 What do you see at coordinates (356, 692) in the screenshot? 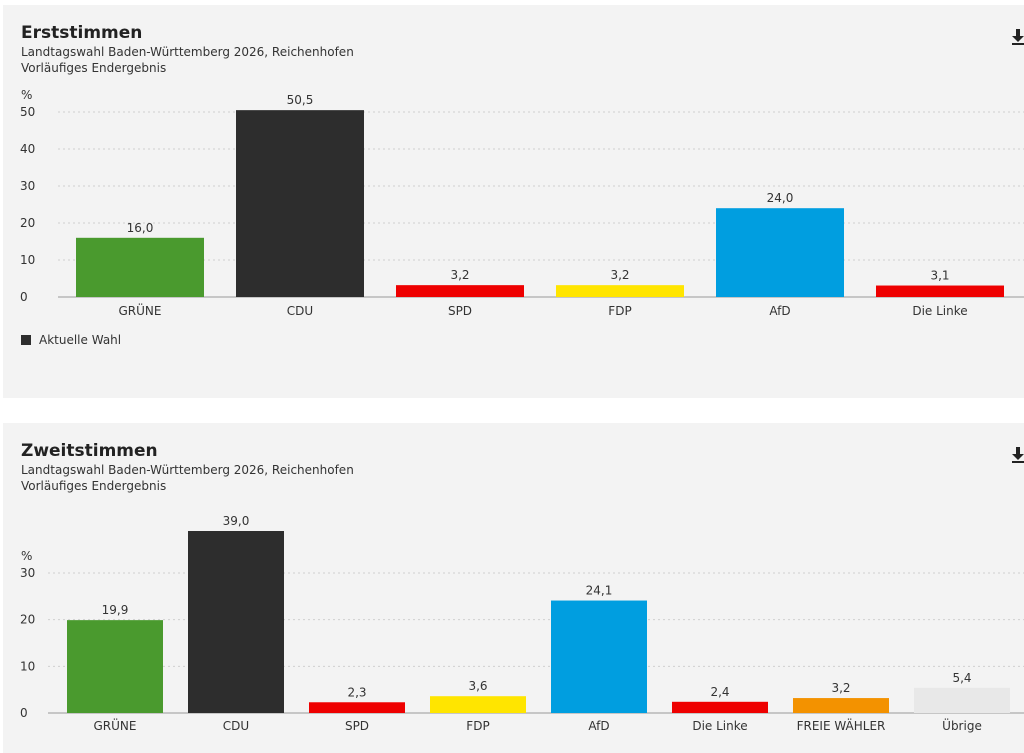
I see `data-label: 2,3` at bounding box center [356, 692].